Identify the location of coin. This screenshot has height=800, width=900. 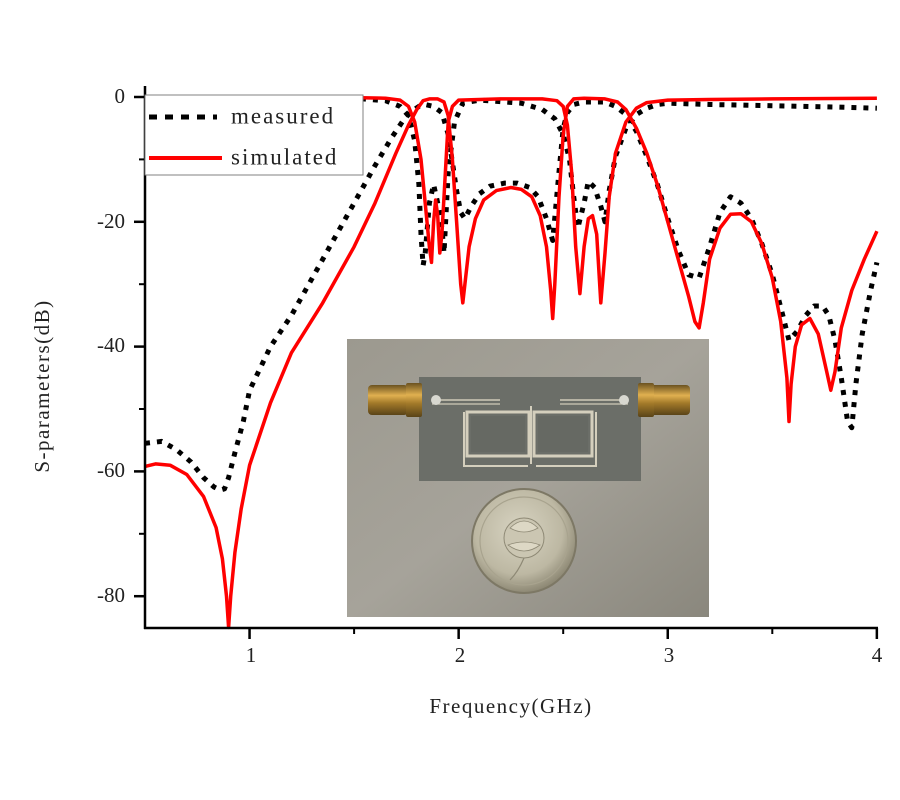
(524, 541).